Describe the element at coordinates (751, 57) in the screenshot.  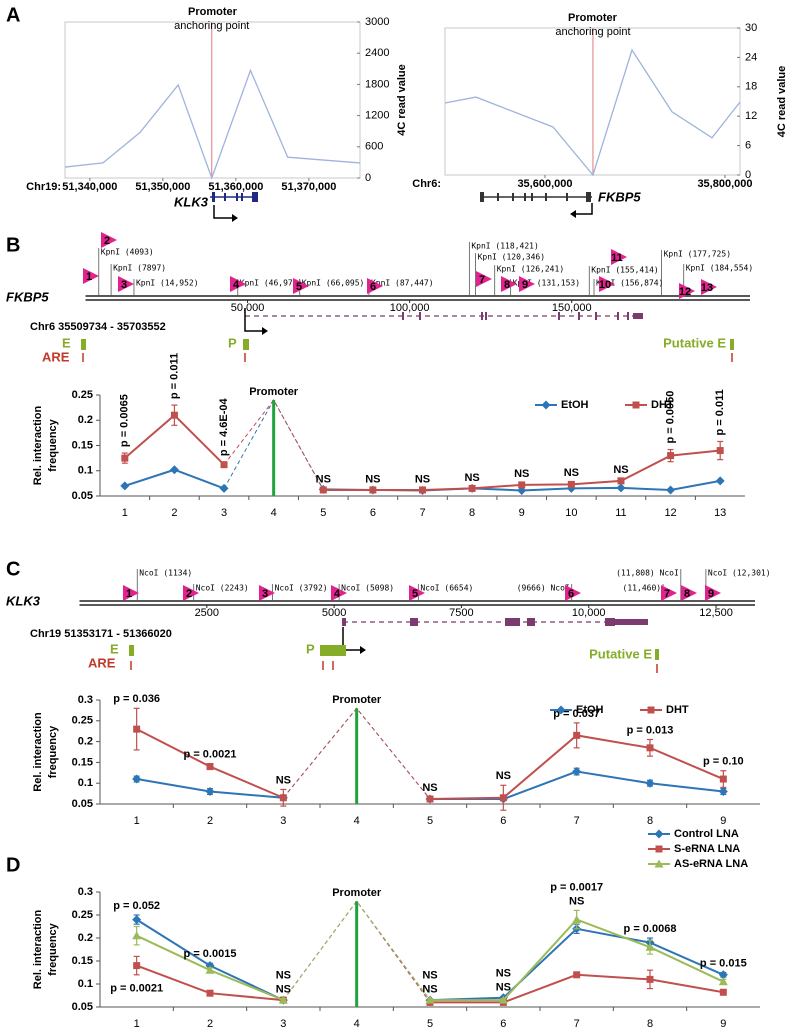
I see `y-tick-label: 24` at that location.